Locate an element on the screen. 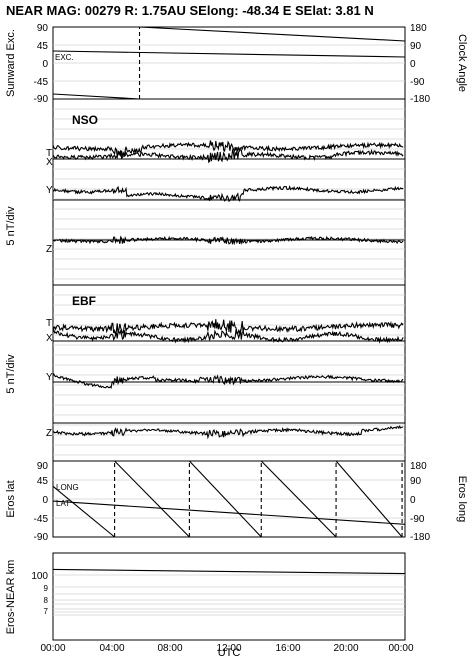 The height and width of the screenshot is (656, 473). x-axis-label: UTC is located at coordinates (229, 651).